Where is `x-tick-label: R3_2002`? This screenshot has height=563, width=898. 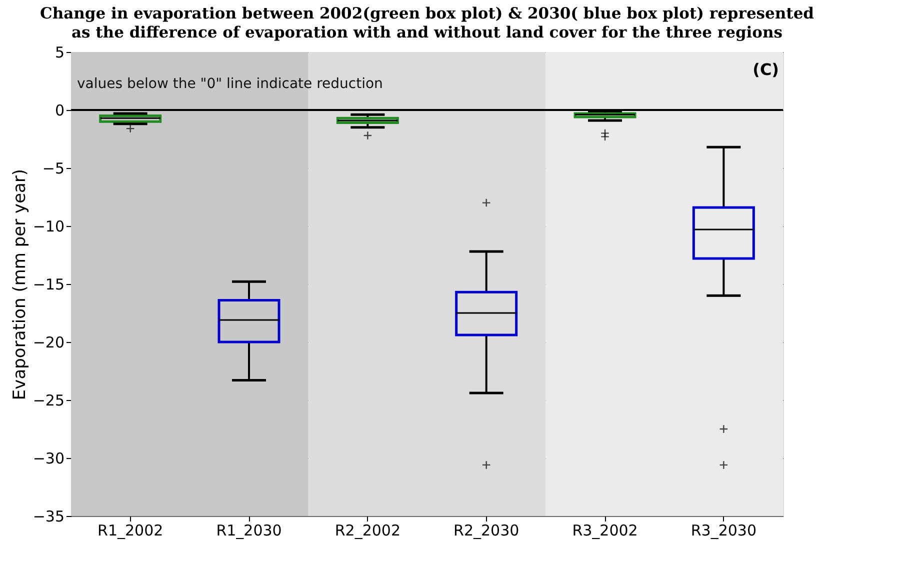 x-tick-label: R3_2002 is located at coordinates (605, 531).